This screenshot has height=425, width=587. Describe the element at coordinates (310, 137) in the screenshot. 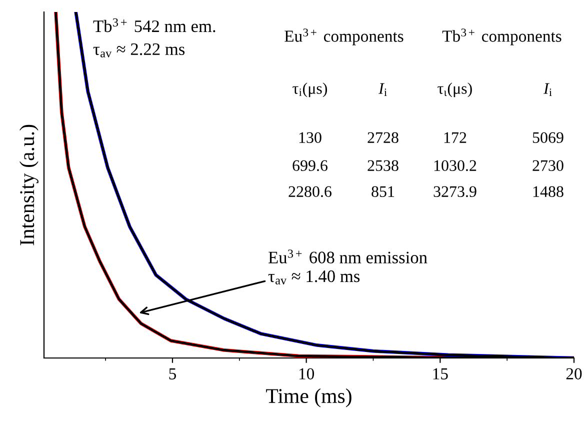

I see `annotation: 130` at that location.